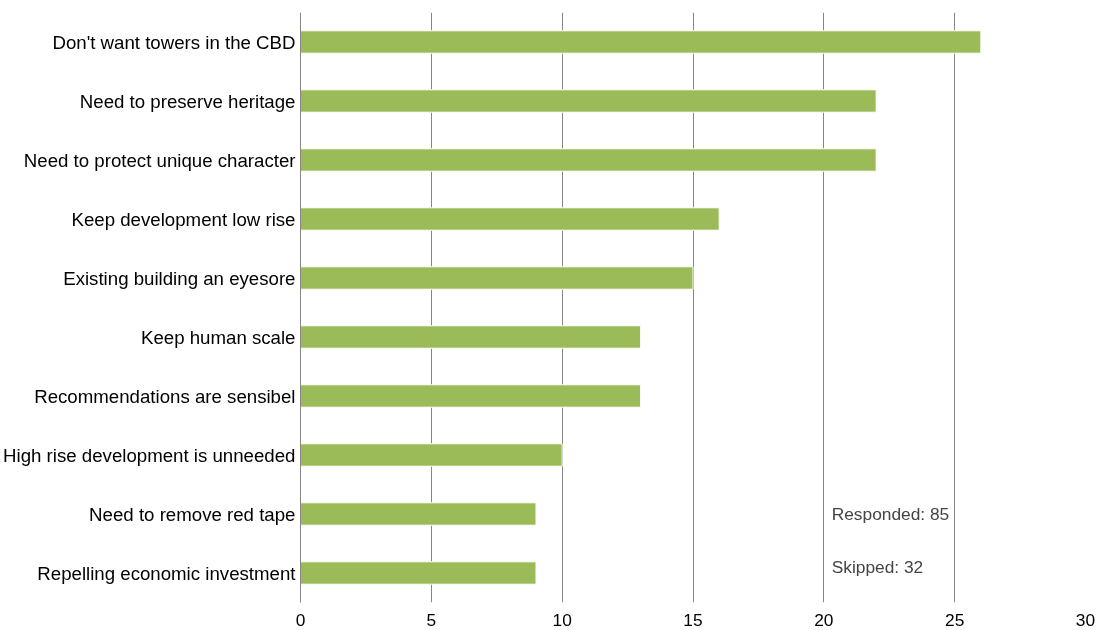 This screenshot has width=1102, height=630. I want to click on x-tick-label: 25, so click(955, 619).